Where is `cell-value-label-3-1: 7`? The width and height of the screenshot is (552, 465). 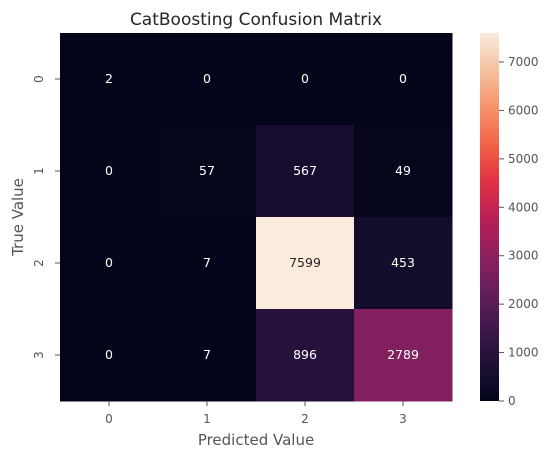
cell-value-label-3-1: 7 is located at coordinates (207, 354).